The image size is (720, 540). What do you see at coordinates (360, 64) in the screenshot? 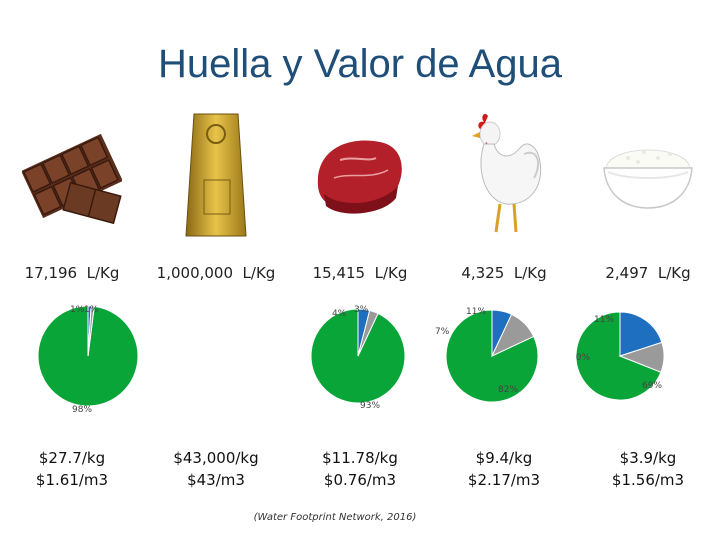
I see `page-title: Huella y Valor de Agua` at bounding box center [360, 64].